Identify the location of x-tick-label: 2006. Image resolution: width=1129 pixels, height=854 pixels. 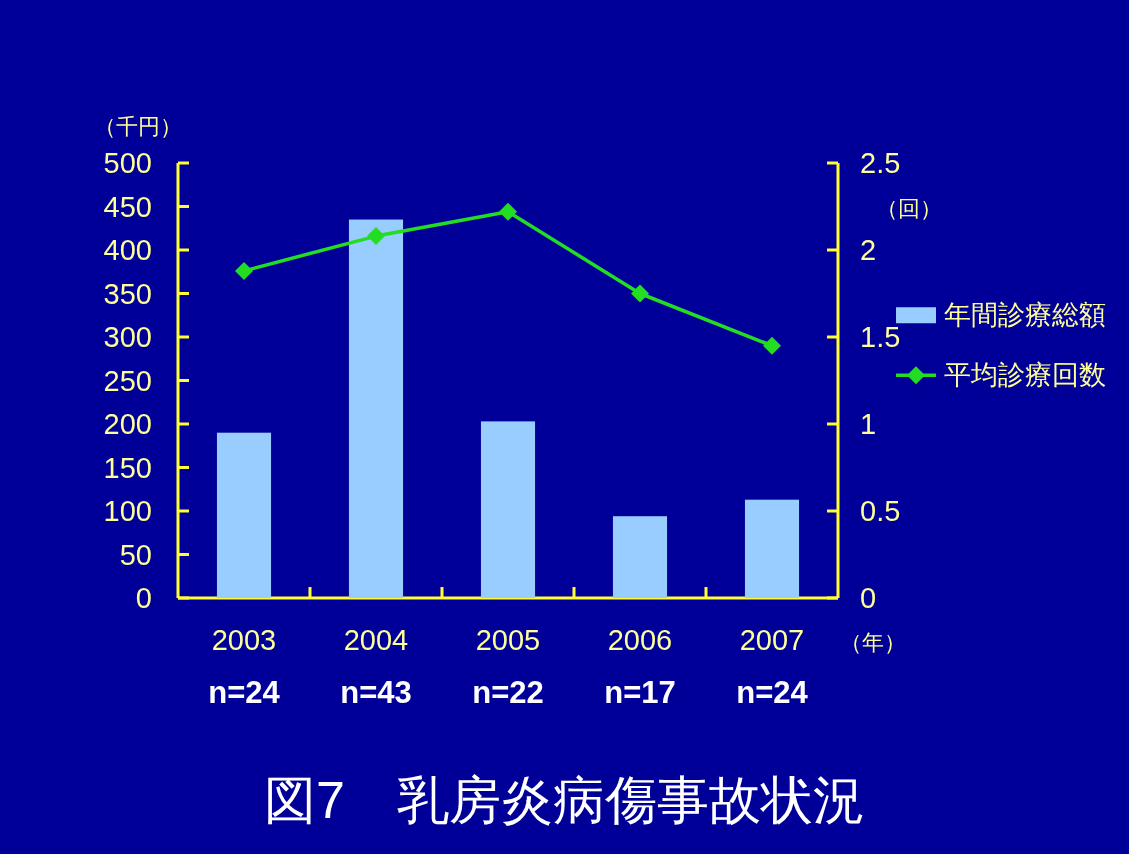
(640, 640).